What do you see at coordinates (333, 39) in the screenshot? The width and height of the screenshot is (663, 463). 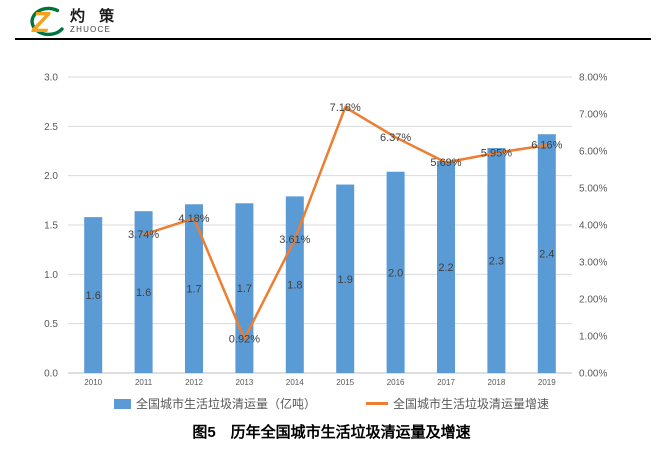 I see `header-divider` at bounding box center [333, 39].